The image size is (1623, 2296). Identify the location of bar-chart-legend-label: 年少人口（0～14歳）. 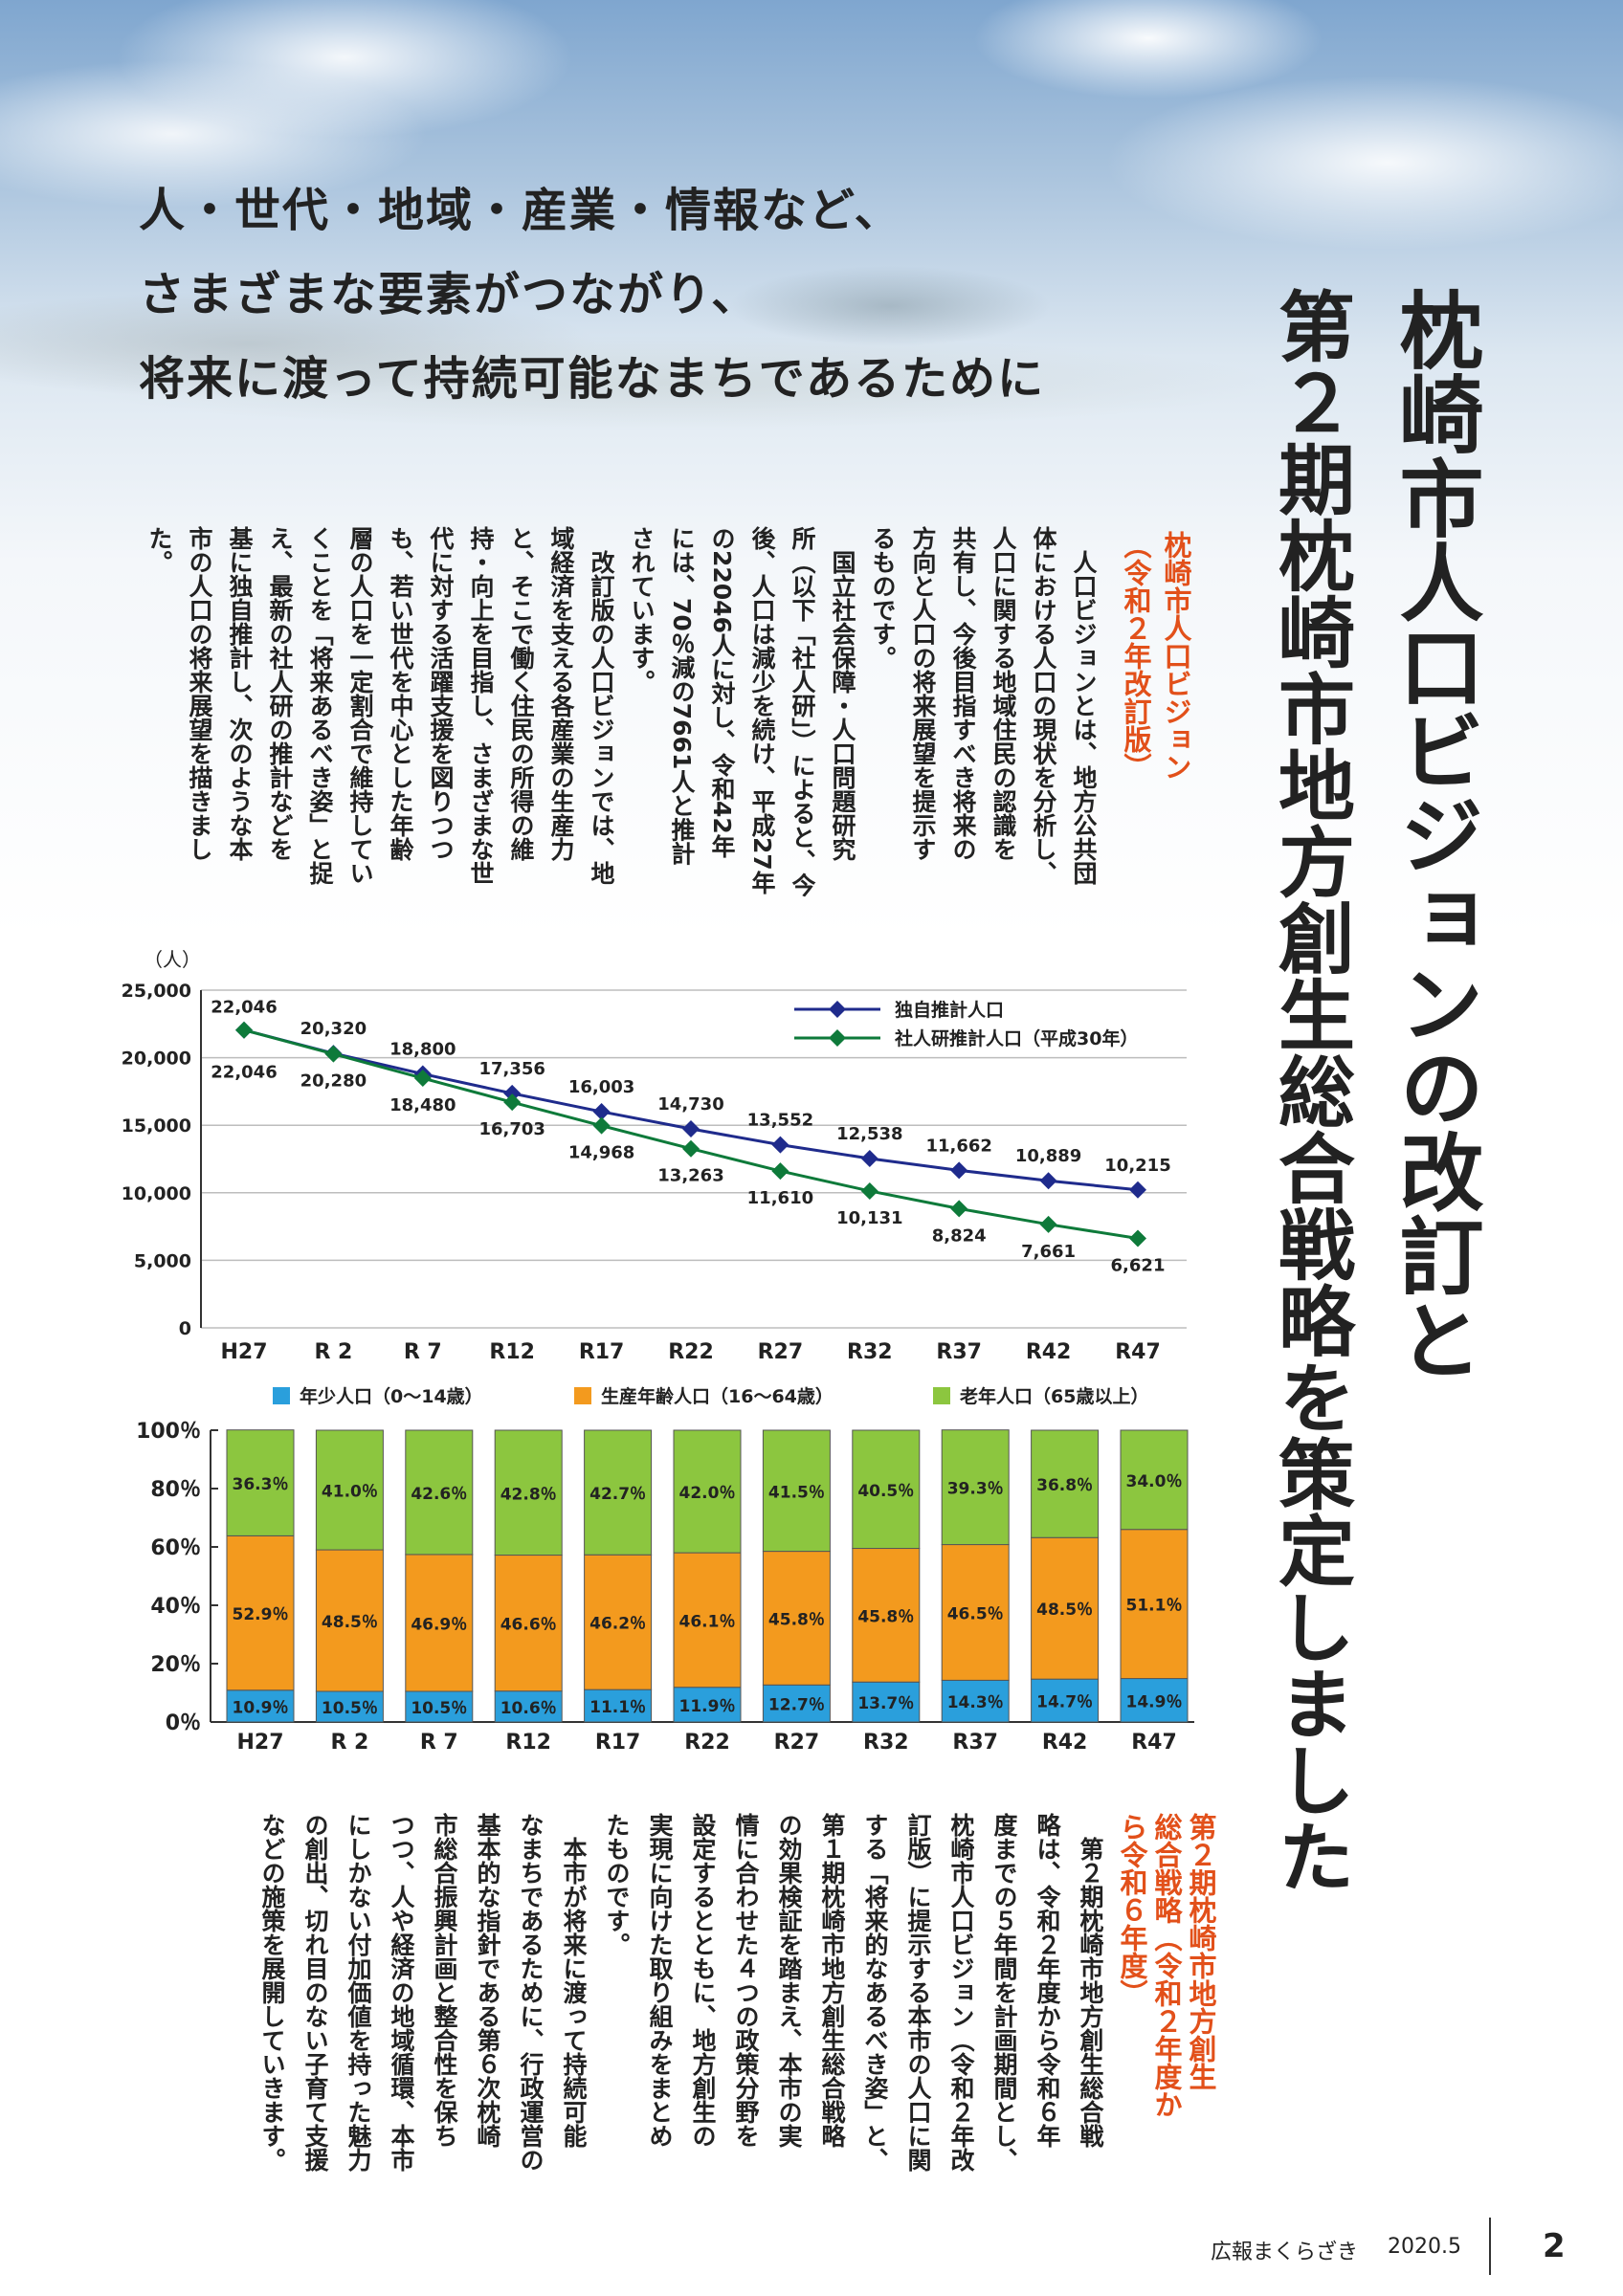
(392, 1396).